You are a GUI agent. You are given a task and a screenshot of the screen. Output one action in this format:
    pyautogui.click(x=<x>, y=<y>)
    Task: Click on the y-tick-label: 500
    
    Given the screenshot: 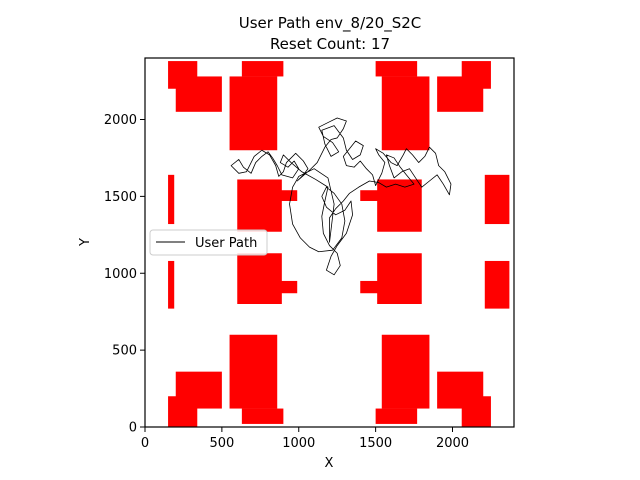 What is the action you would take?
    pyautogui.click(x=124, y=351)
    